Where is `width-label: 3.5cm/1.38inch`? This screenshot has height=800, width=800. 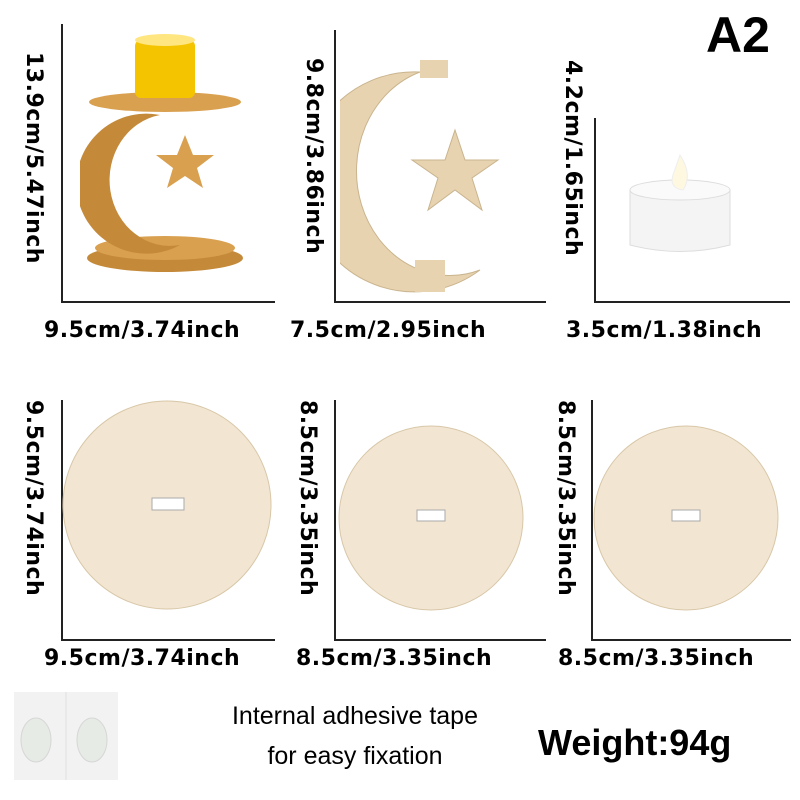 width-label: 3.5cm/1.38inch is located at coordinates (664, 330).